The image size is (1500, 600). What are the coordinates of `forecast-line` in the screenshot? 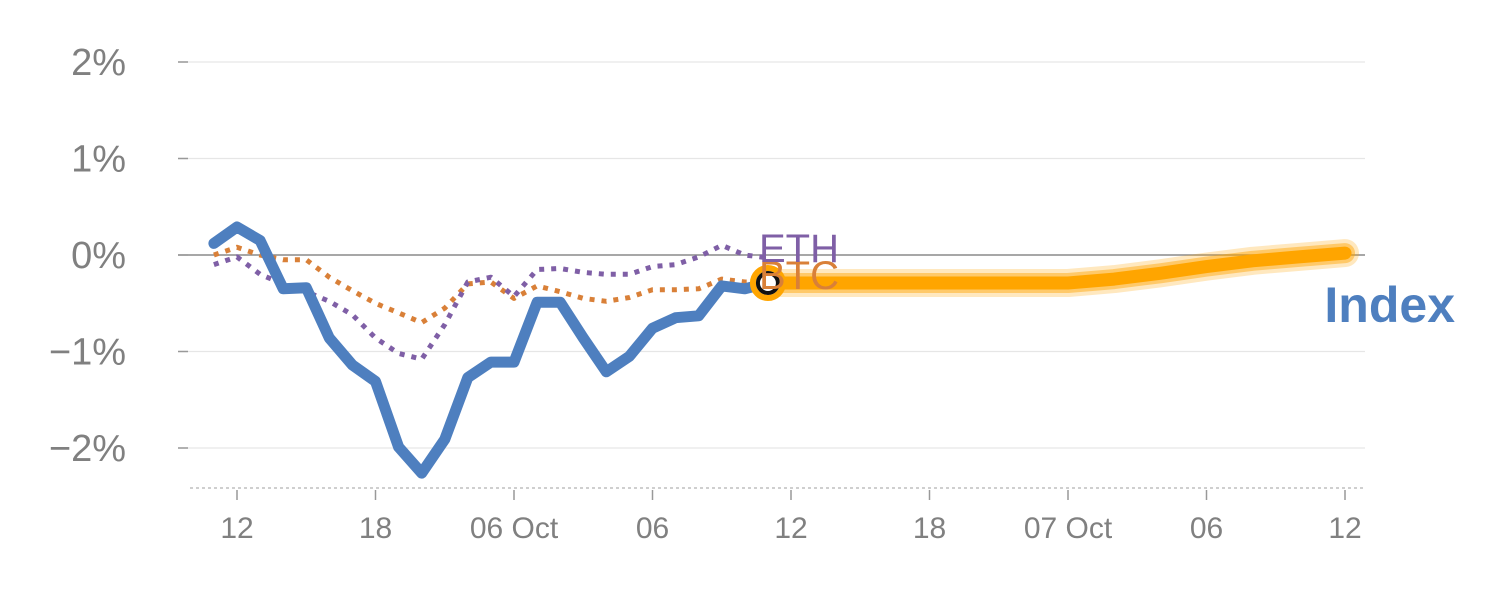 It's located at (1056, 268).